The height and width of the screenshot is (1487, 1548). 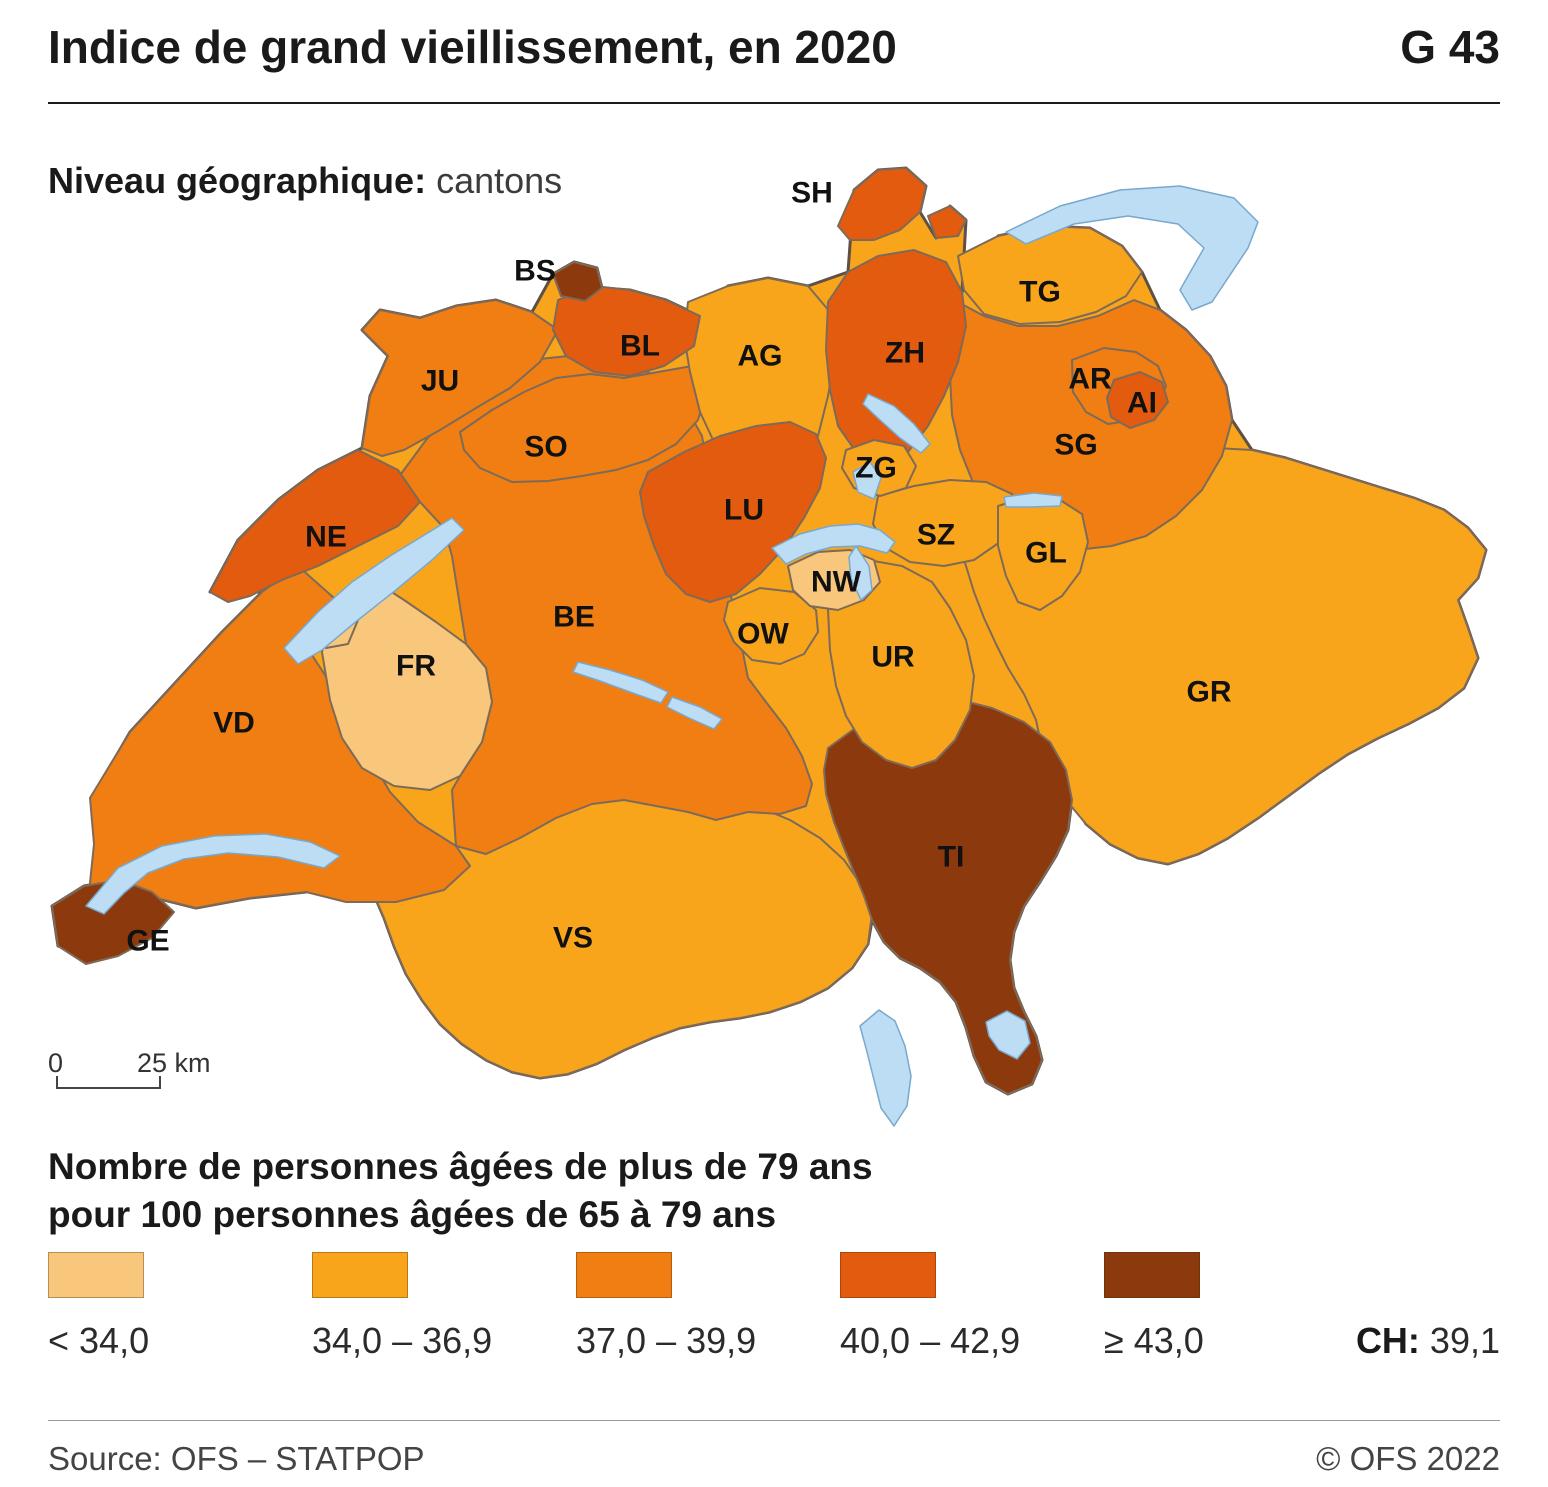 I want to click on canton-label-GR: GR, so click(x=1209, y=692).